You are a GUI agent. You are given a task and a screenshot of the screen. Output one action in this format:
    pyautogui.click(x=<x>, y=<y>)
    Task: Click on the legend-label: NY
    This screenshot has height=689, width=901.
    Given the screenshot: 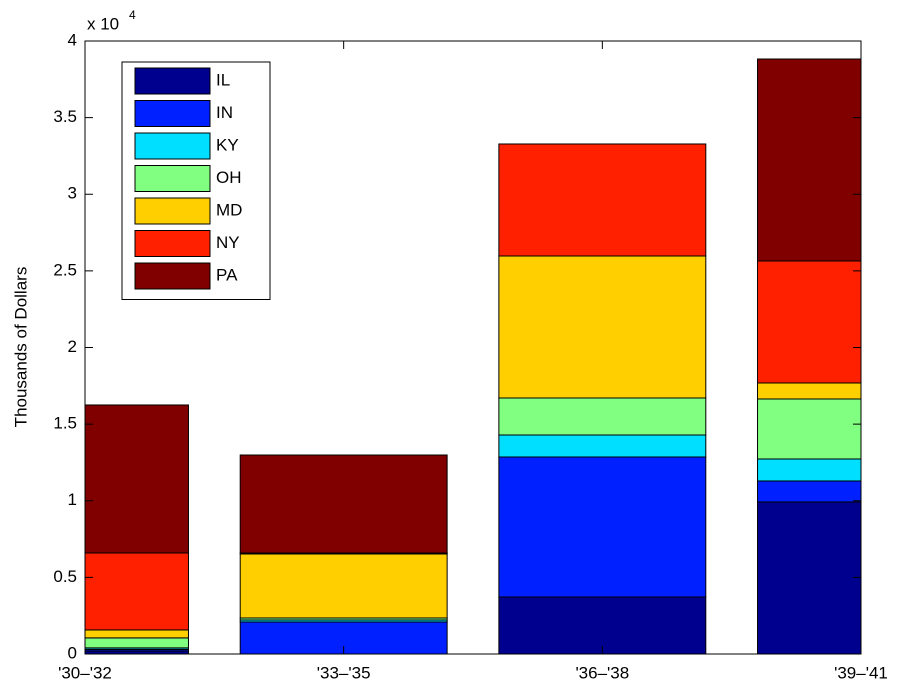 What is the action you would take?
    pyautogui.click(x=228, y=242)
    